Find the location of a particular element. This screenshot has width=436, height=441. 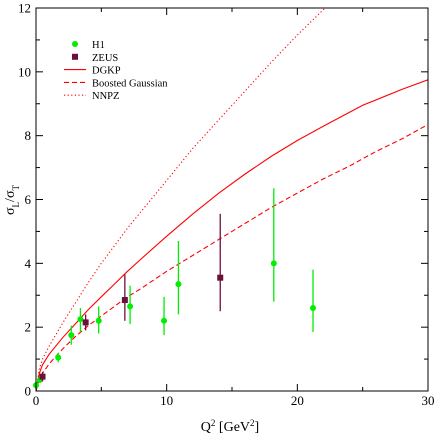

y-tick-label: 0 is located at coordinates (28, 391).